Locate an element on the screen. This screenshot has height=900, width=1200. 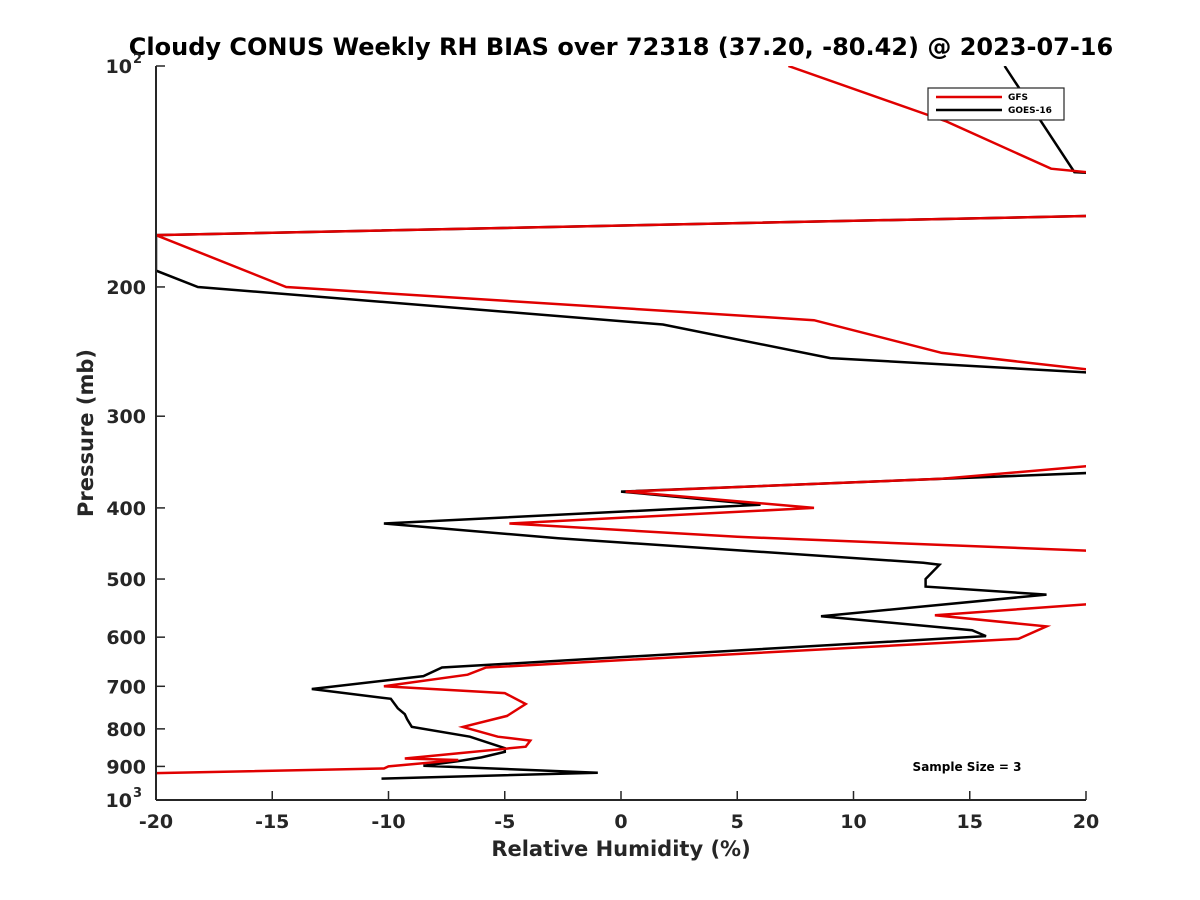
y-tick-exponent: 2 is located at coordinates (137, 59).